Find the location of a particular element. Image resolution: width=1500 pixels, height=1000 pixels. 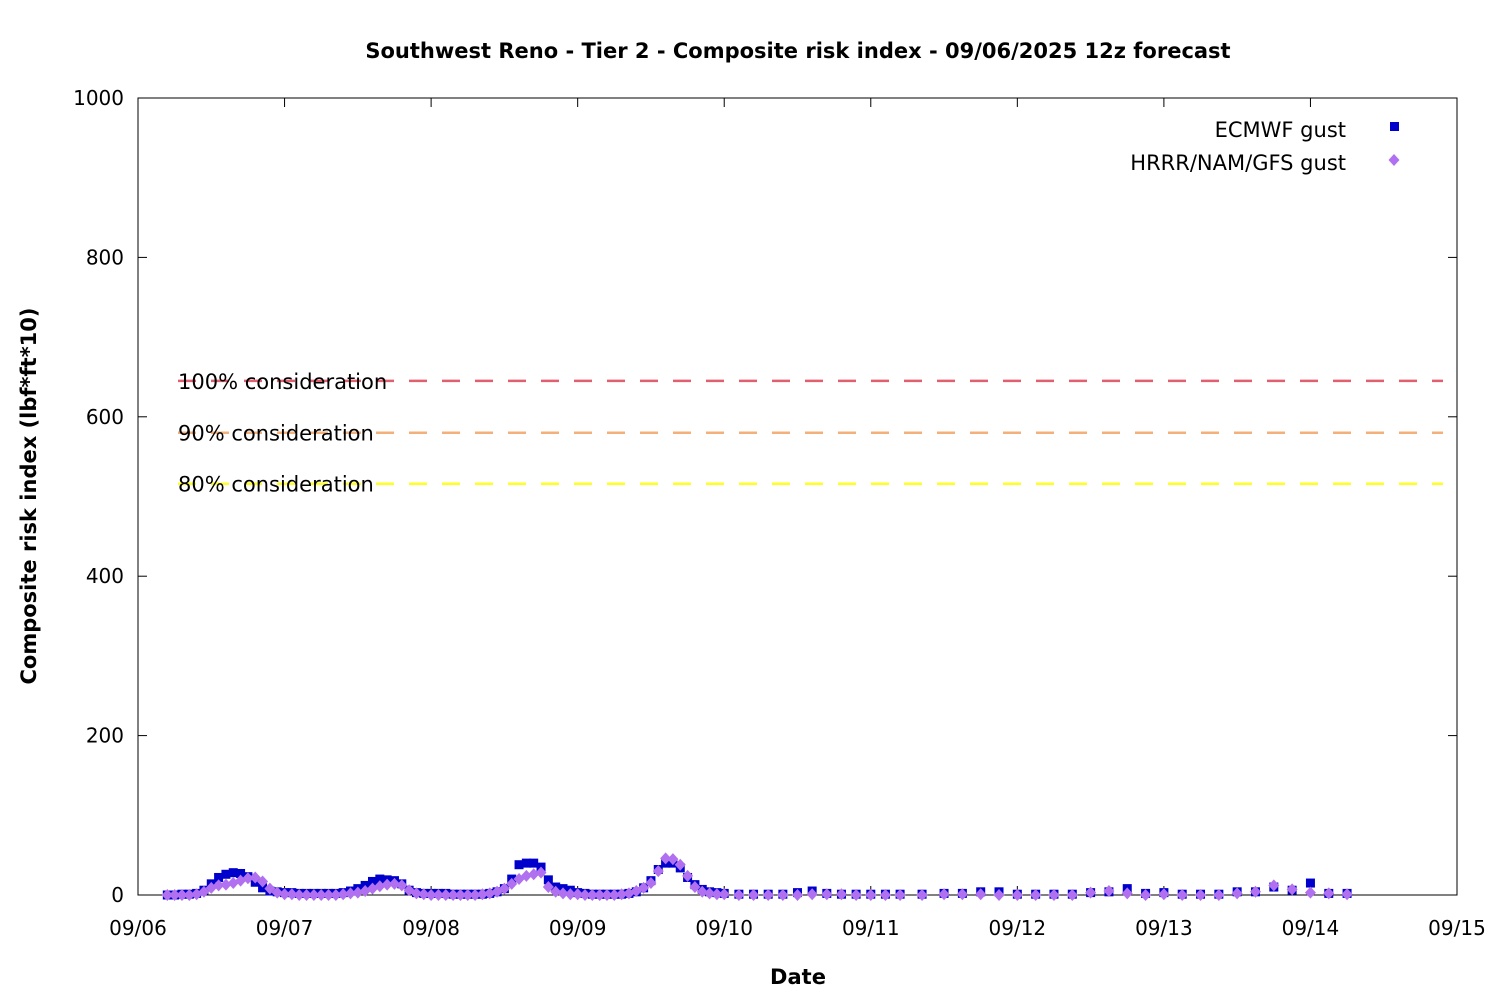

y-tick-label: 800 is located at coordinates (105, 257).